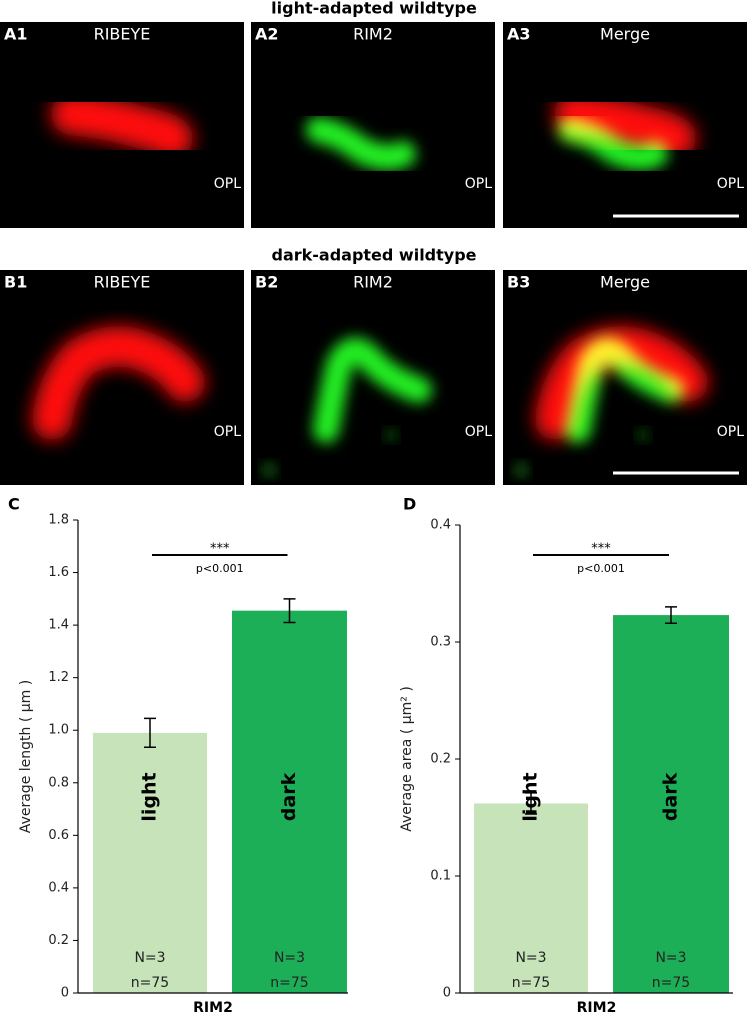 This screenshot has width=748, height=1017. I want to click on image-panel: A3 Merge OPL, so click(625, 125).